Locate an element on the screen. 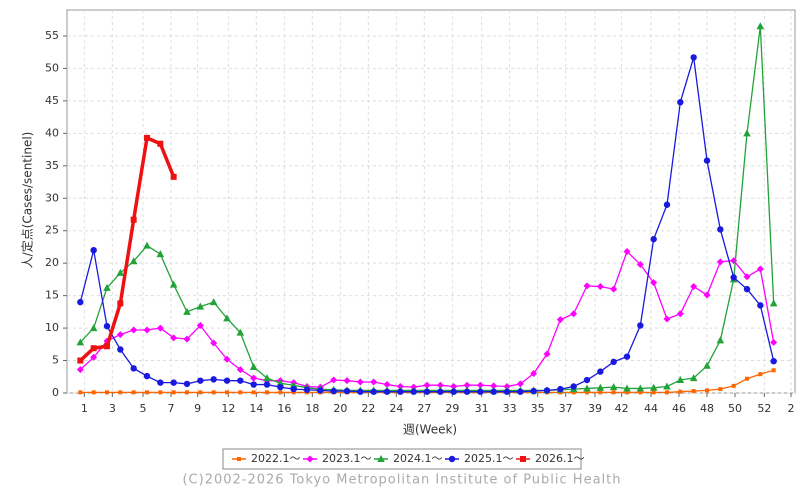  y-tick-label: 45 is located at coordinates (52, 100).